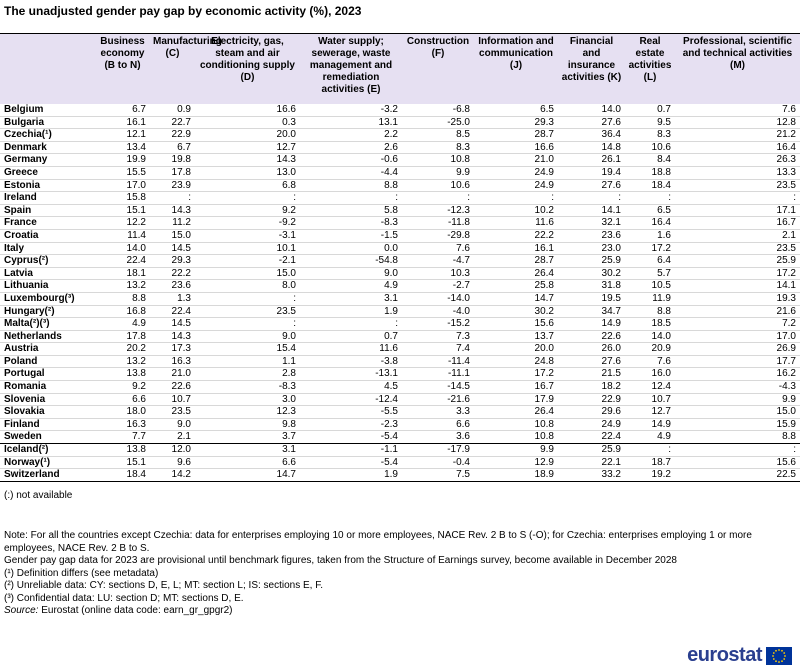 This screenshot has width=800, height=672. Describe the element at coordinates (247, 412) in the screenshot. I see `value-cell: 12.3` at that location.